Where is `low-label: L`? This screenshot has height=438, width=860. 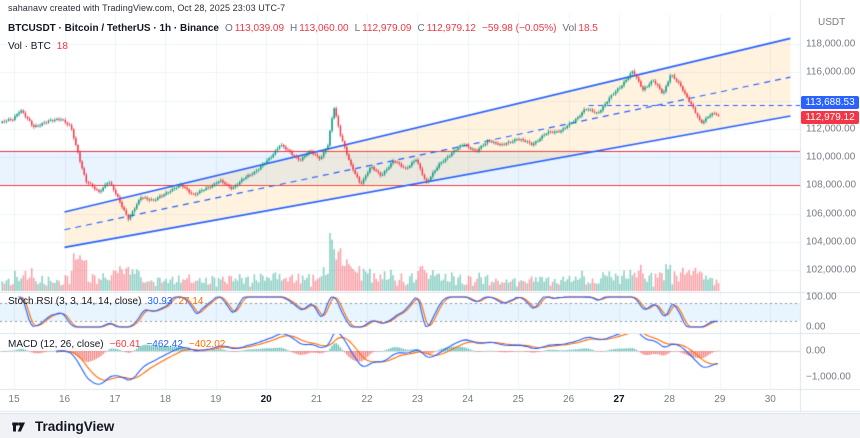 low-label: L is located at coordinates (357, 28).